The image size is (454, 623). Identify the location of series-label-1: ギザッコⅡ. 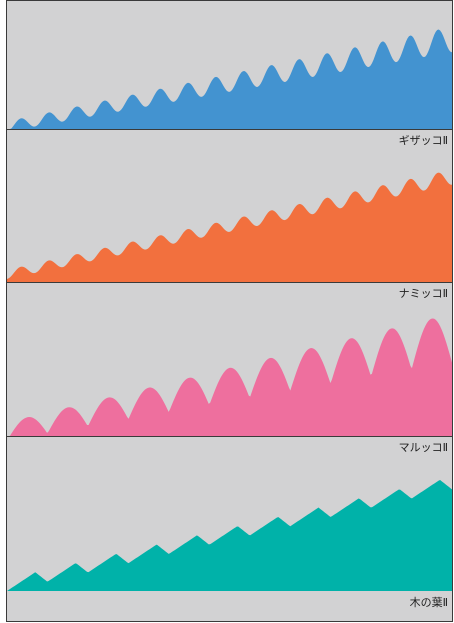
(423, 140).